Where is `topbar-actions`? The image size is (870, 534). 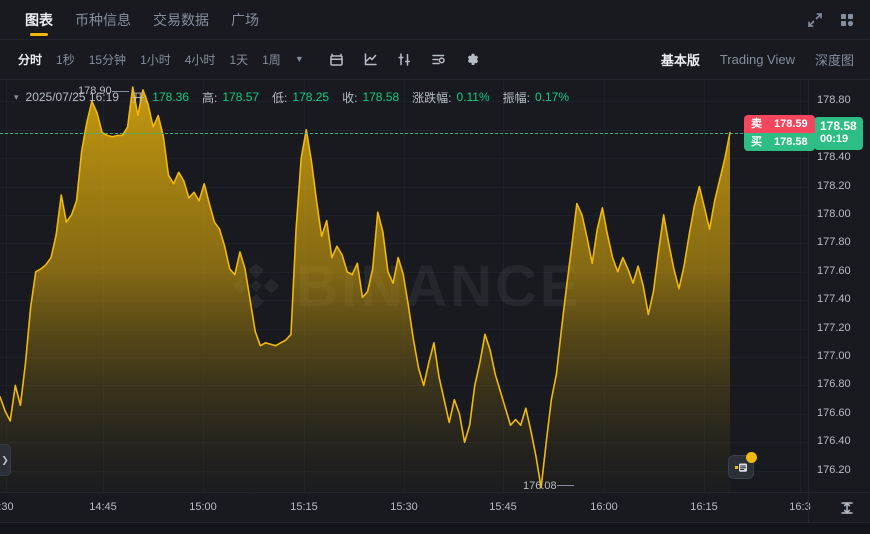 topbar-actions is located at coordinates (838, 20).